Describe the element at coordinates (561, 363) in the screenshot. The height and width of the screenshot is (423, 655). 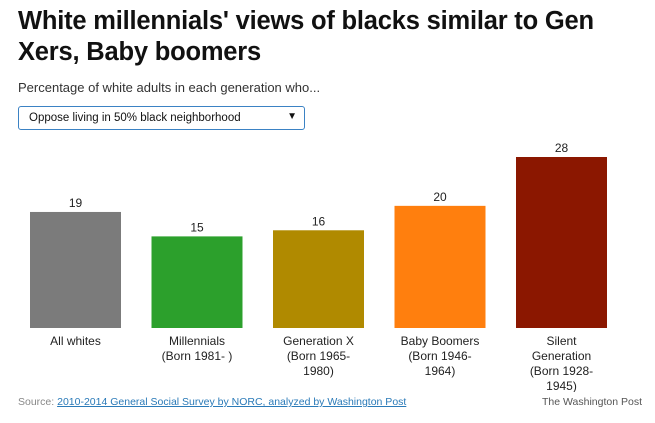
I see `category-label-4: Silent Generation (Born 1928-1945)` at that location.